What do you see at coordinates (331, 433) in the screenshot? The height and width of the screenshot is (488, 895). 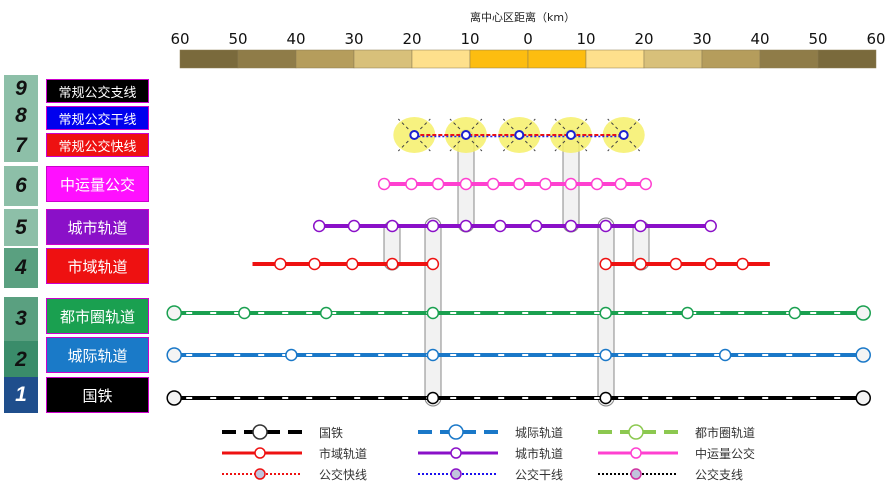 I see `legend-label: 国铁` at bounding box center [331, 433].